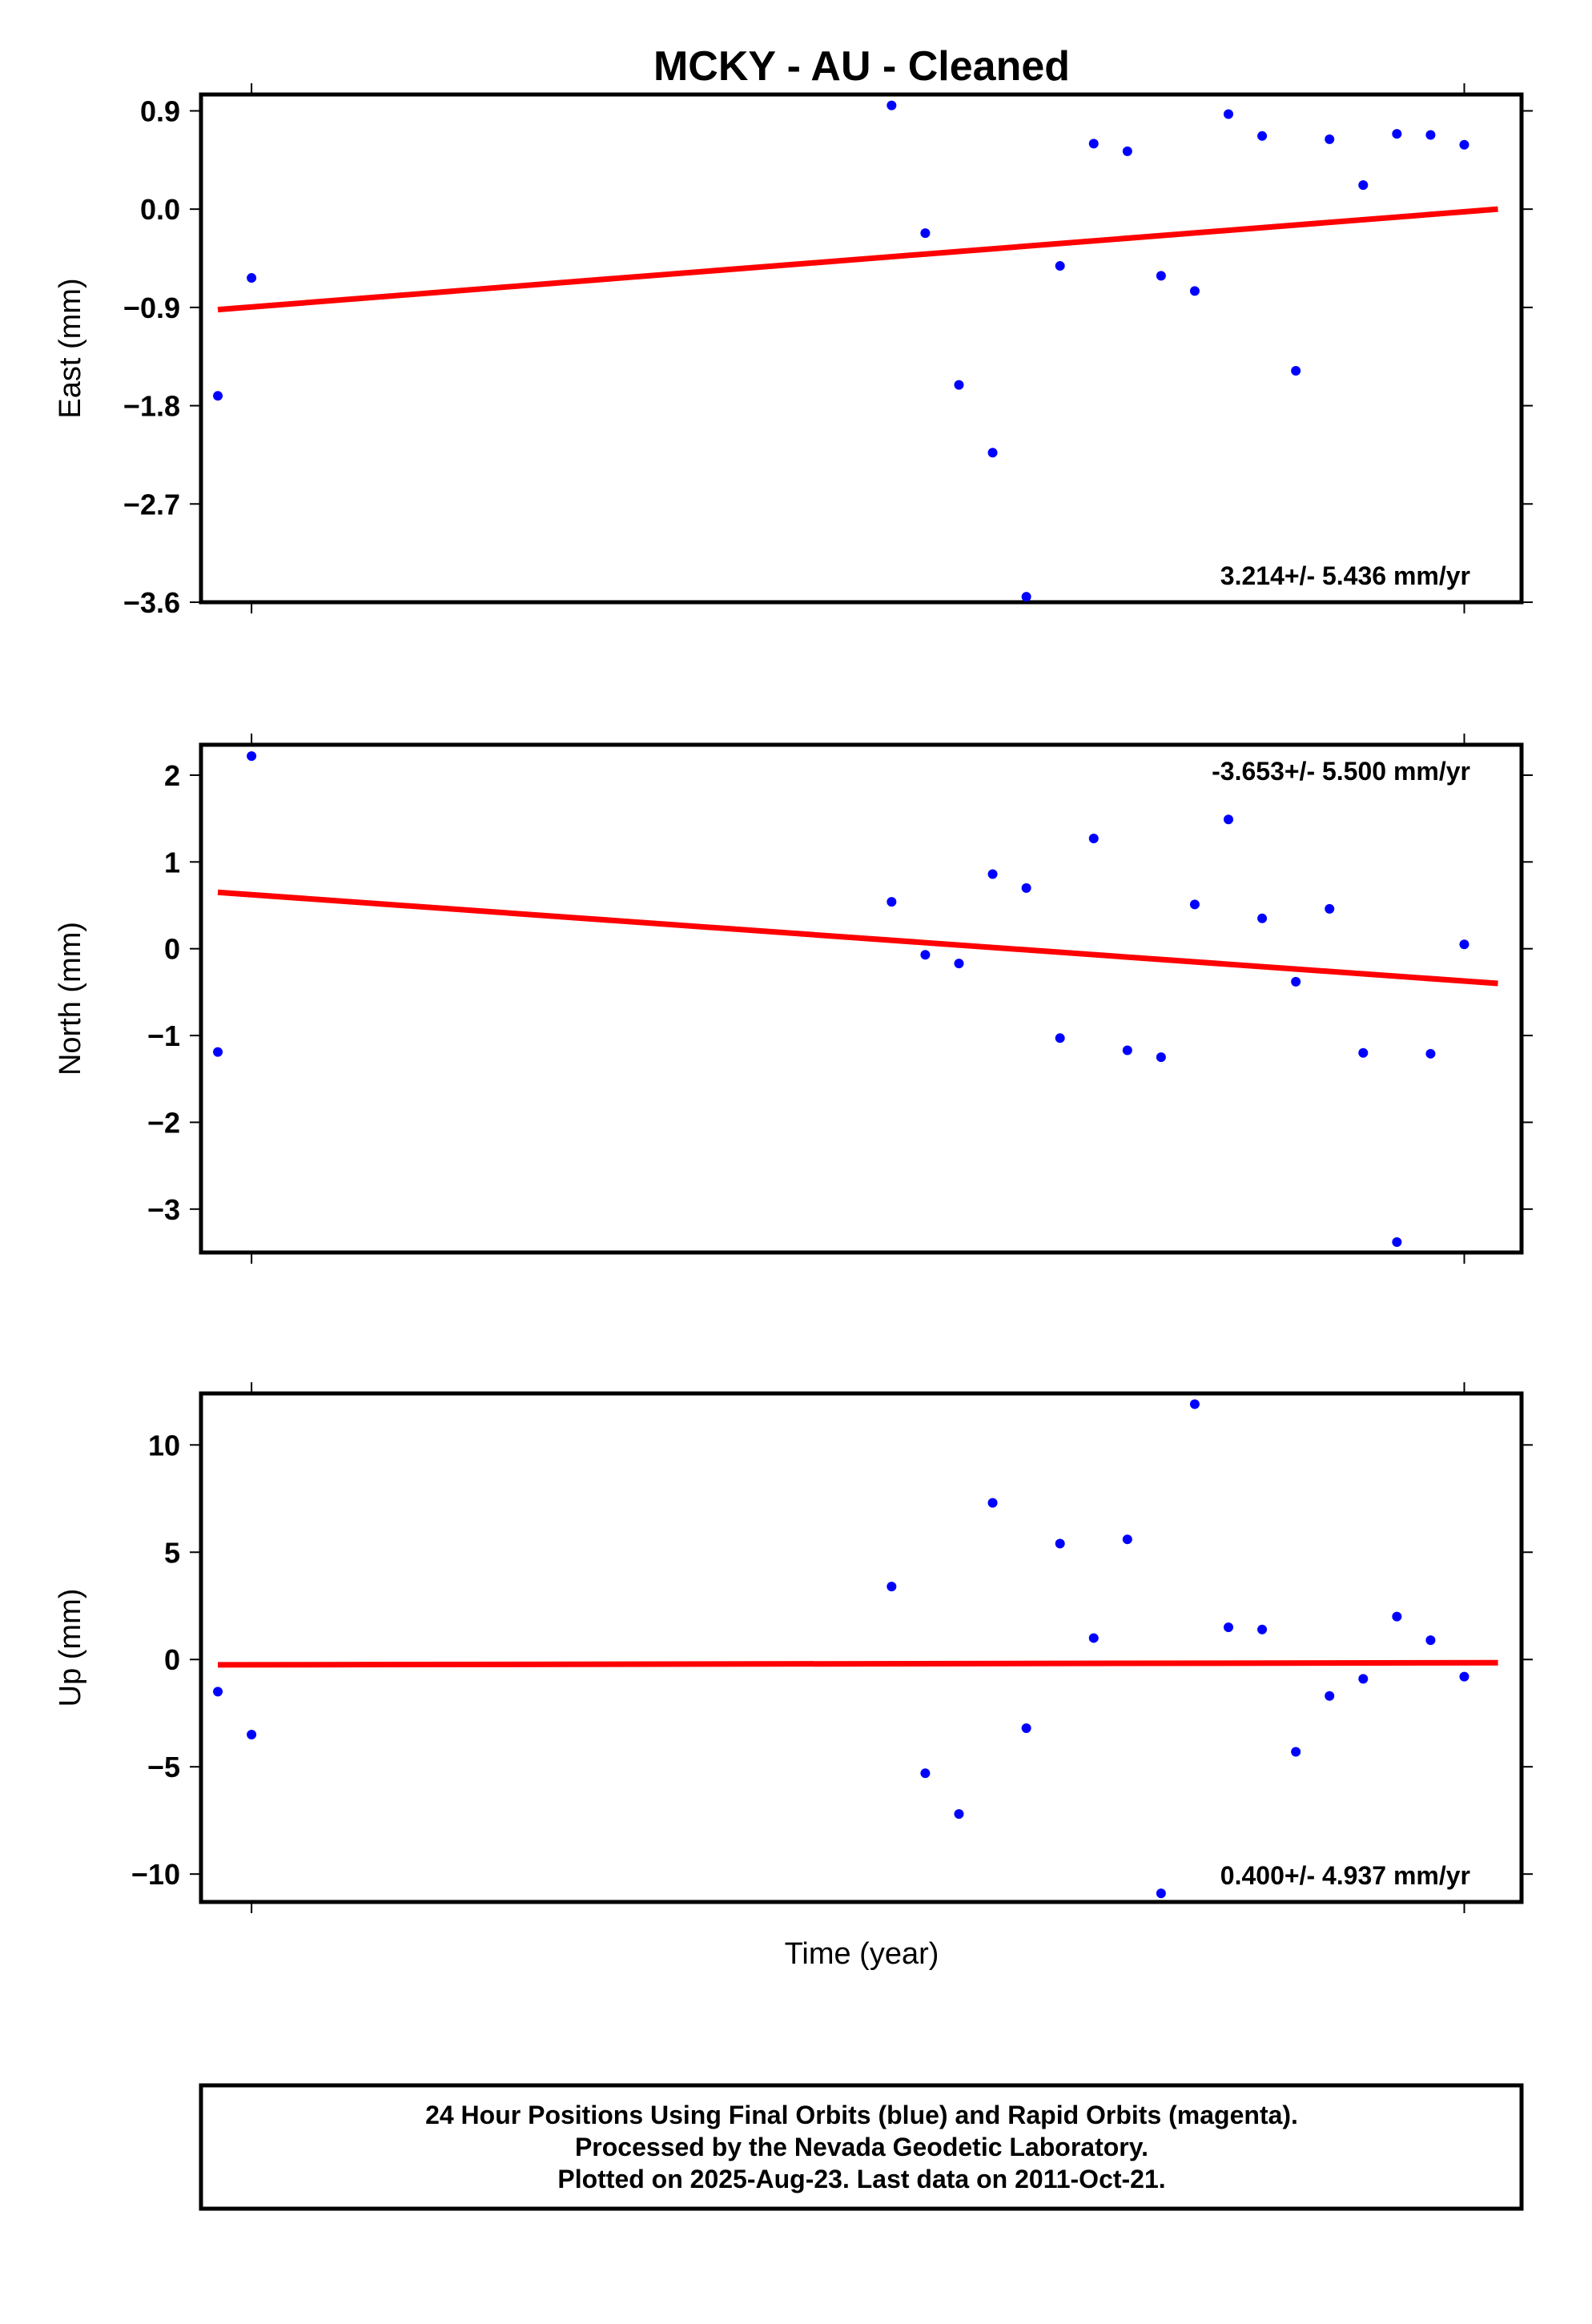 The height and width of the screenshot is (2324, 1592). I want to click on north-ytick-label: 2, so click(172, 775).